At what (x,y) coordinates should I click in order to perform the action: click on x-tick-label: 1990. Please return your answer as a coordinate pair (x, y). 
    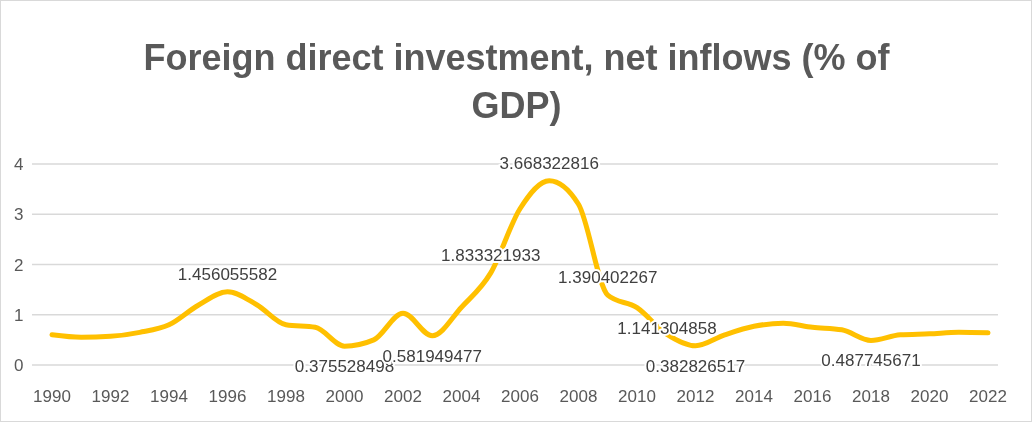
    Looking at the image, I should click on (52, 396).